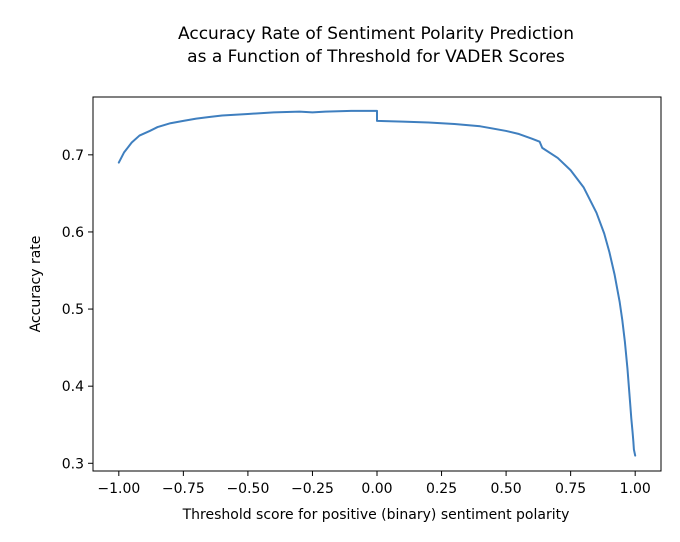 Image resolution: width=680 pixels, height=542 pixels. I want to click on y-tick-label: 0.7, so click(73, 156).